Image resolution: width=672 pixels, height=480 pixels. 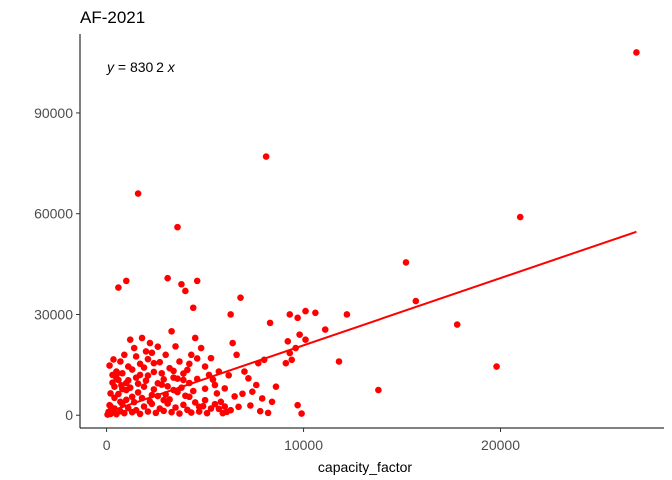 What do you see at coordinates (107, 445) in the screenshot?
I see `x-tick-label: 0` at bounding box center [107, 445].